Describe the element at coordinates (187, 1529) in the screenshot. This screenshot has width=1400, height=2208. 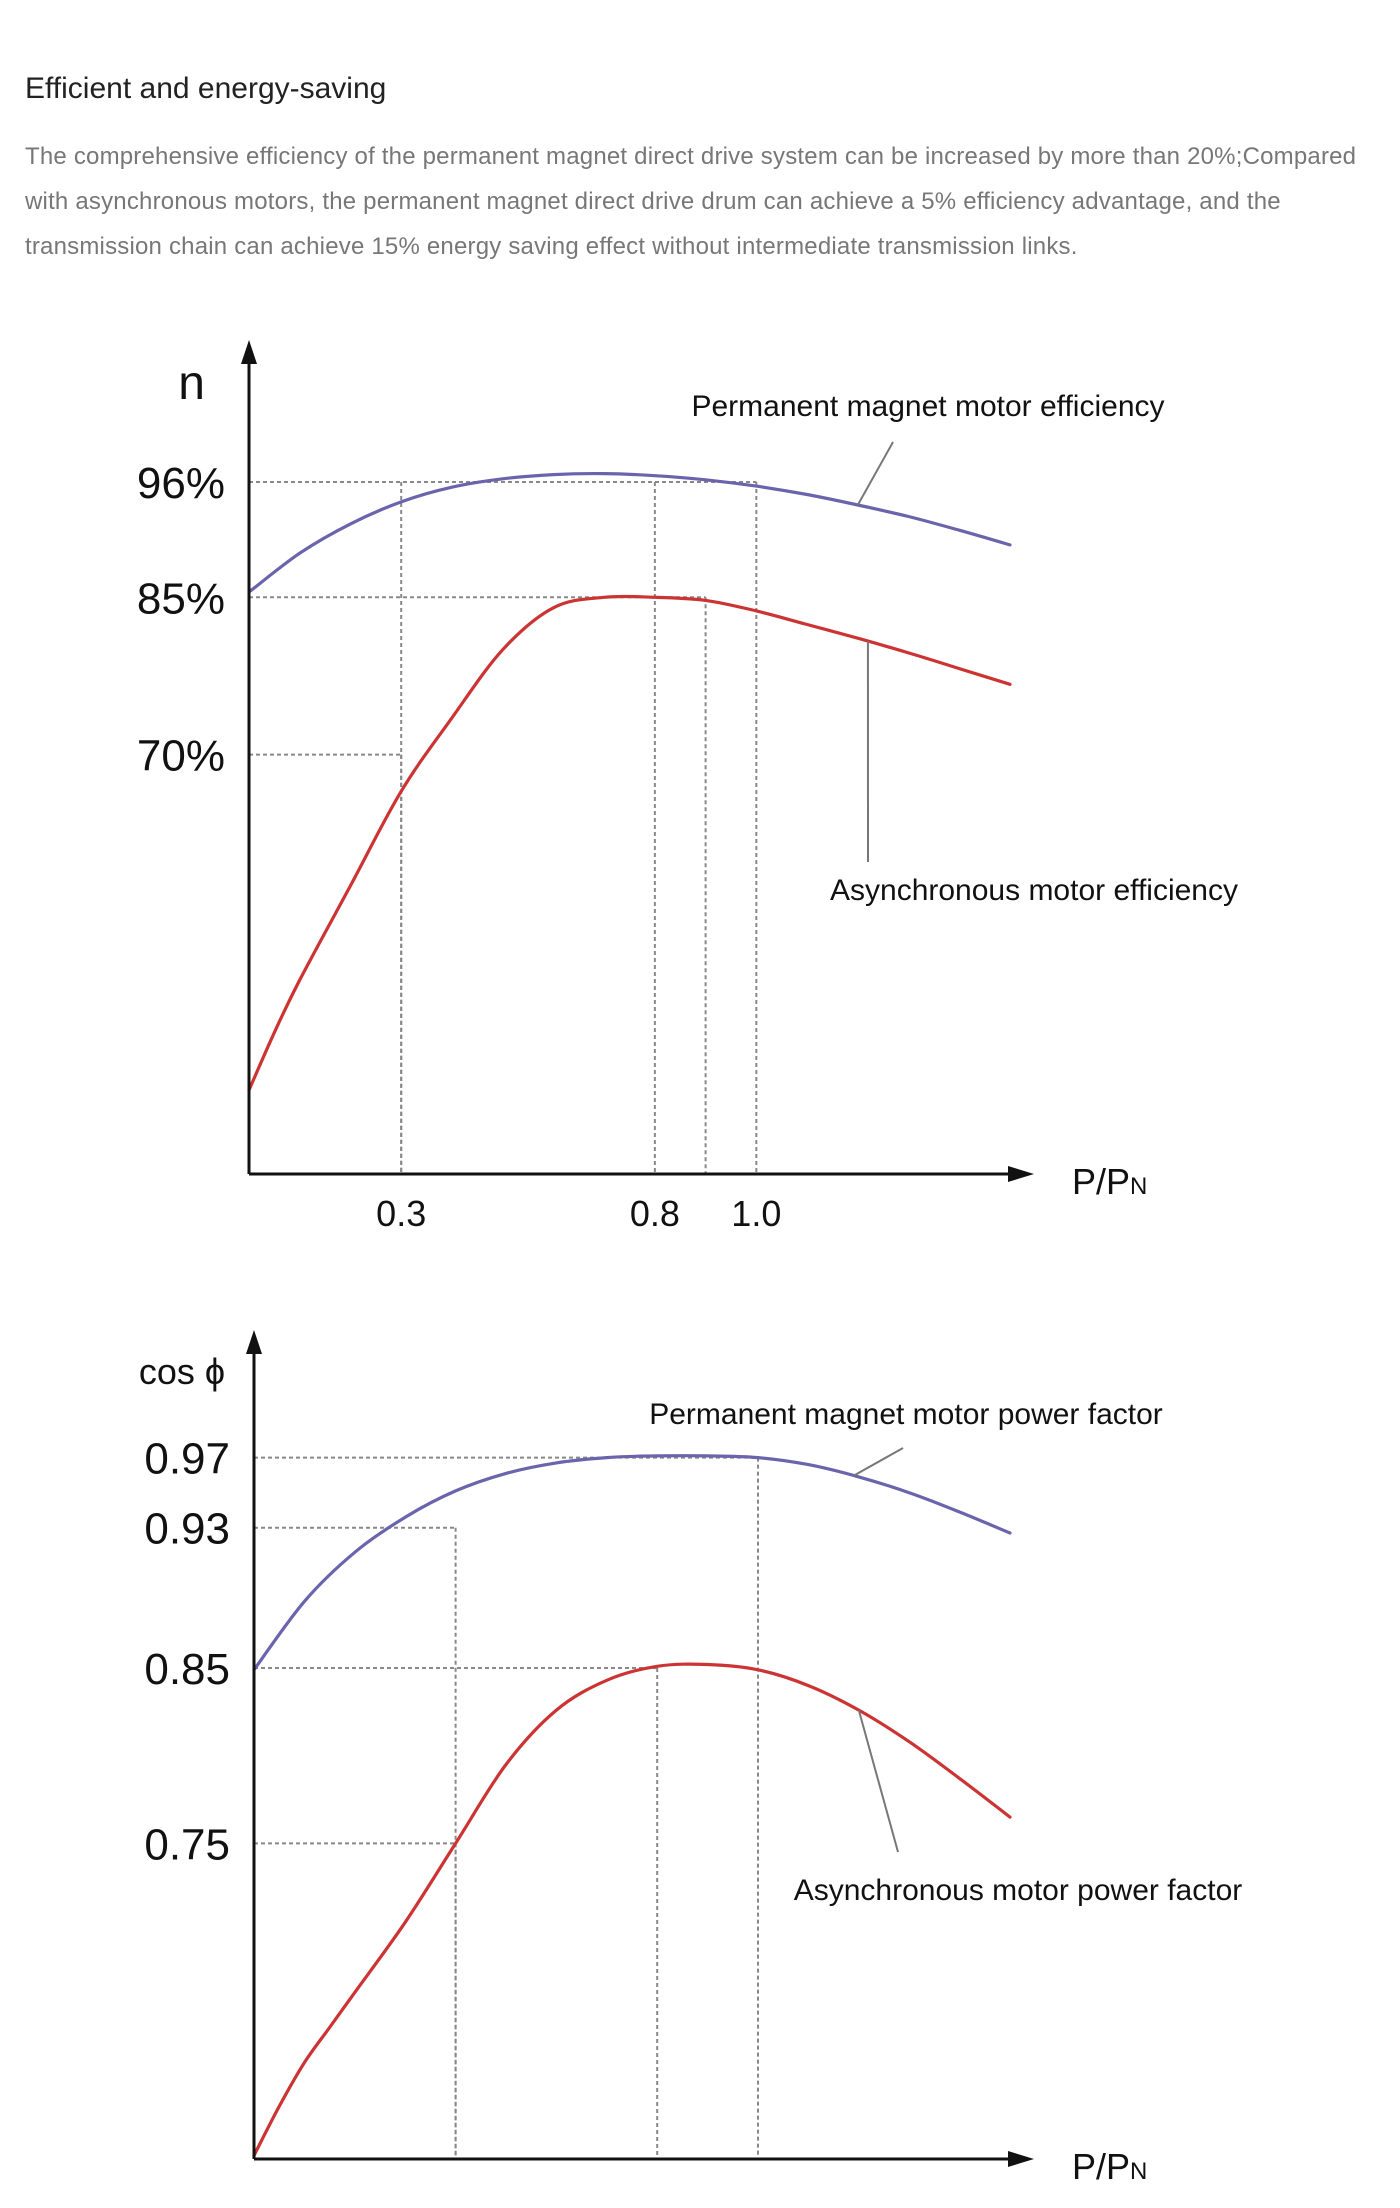
I see `pf-y-tick-1: 0.93` at that location.